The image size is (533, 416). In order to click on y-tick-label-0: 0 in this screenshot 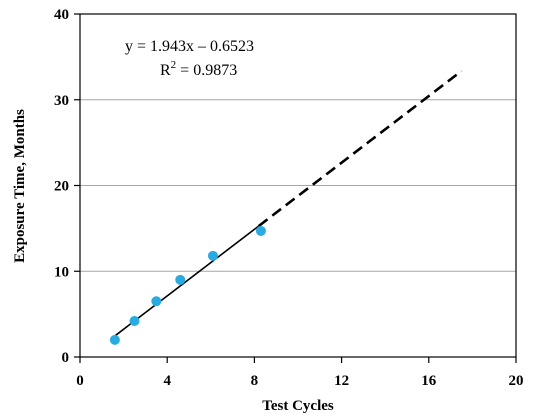, I will do `click(66, 358)`.